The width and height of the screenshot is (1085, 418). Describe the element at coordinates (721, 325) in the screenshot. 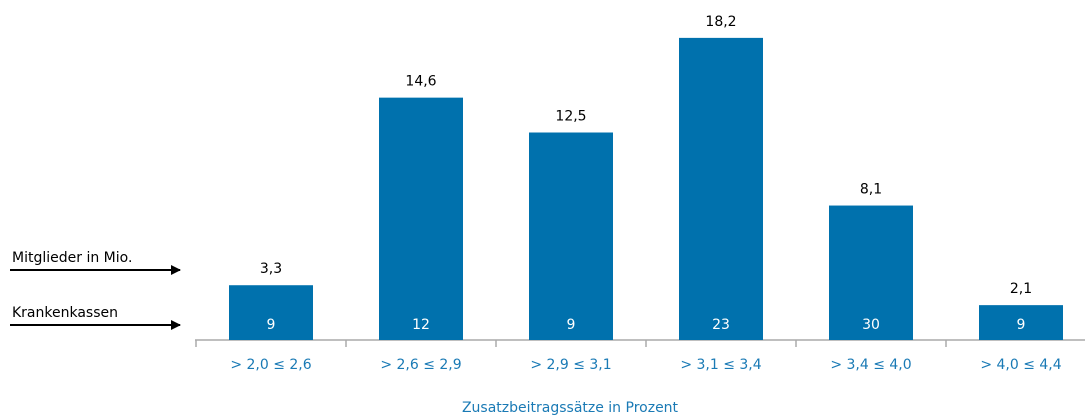

I see `count-label: 23` at that location.